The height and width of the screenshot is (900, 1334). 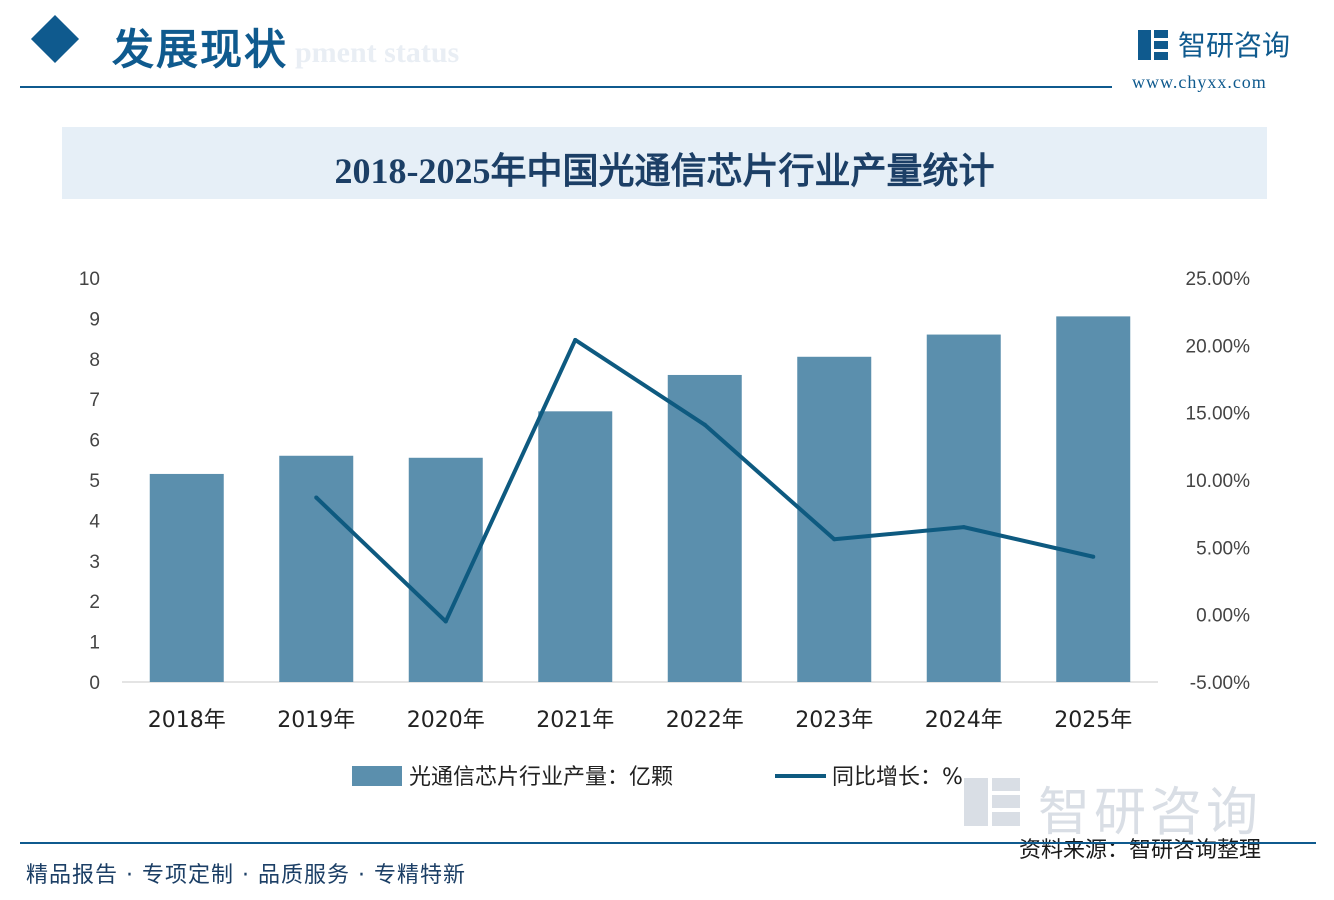 I want to click on y-left-tick-label: 7, so click(x=94, y=400).